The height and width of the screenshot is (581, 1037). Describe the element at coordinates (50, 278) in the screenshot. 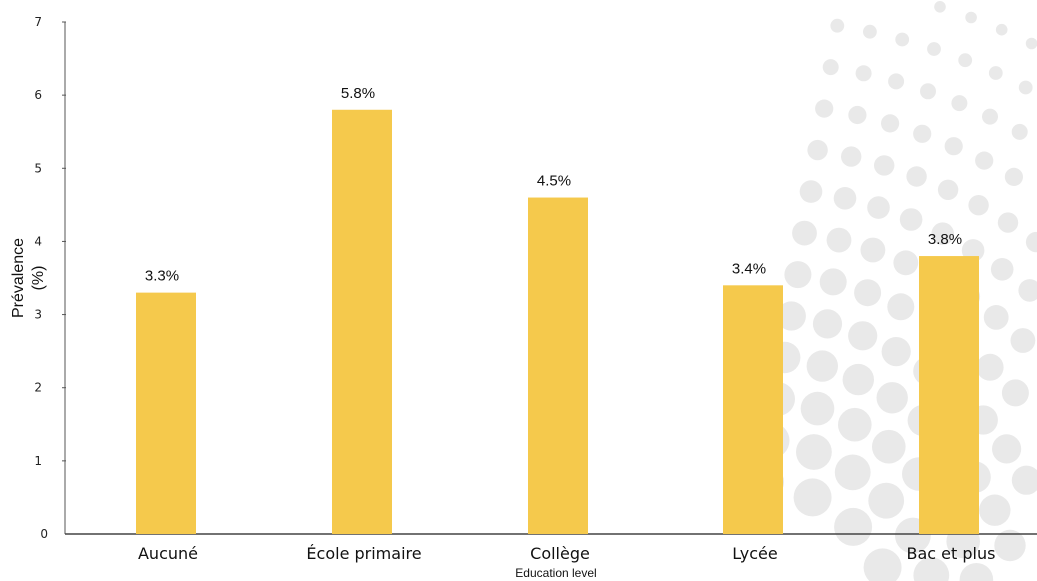

I see `y-ticks: 0 1 2 3 4 5 6 7` at that location.